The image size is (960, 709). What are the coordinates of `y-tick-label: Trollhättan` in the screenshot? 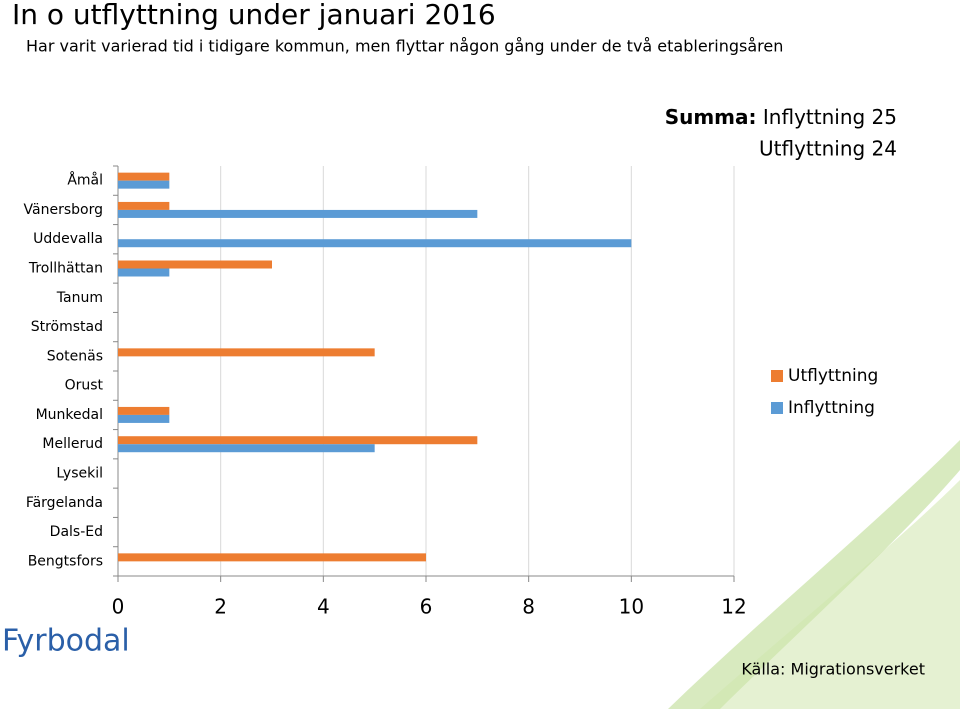 It's located at (65, 269).